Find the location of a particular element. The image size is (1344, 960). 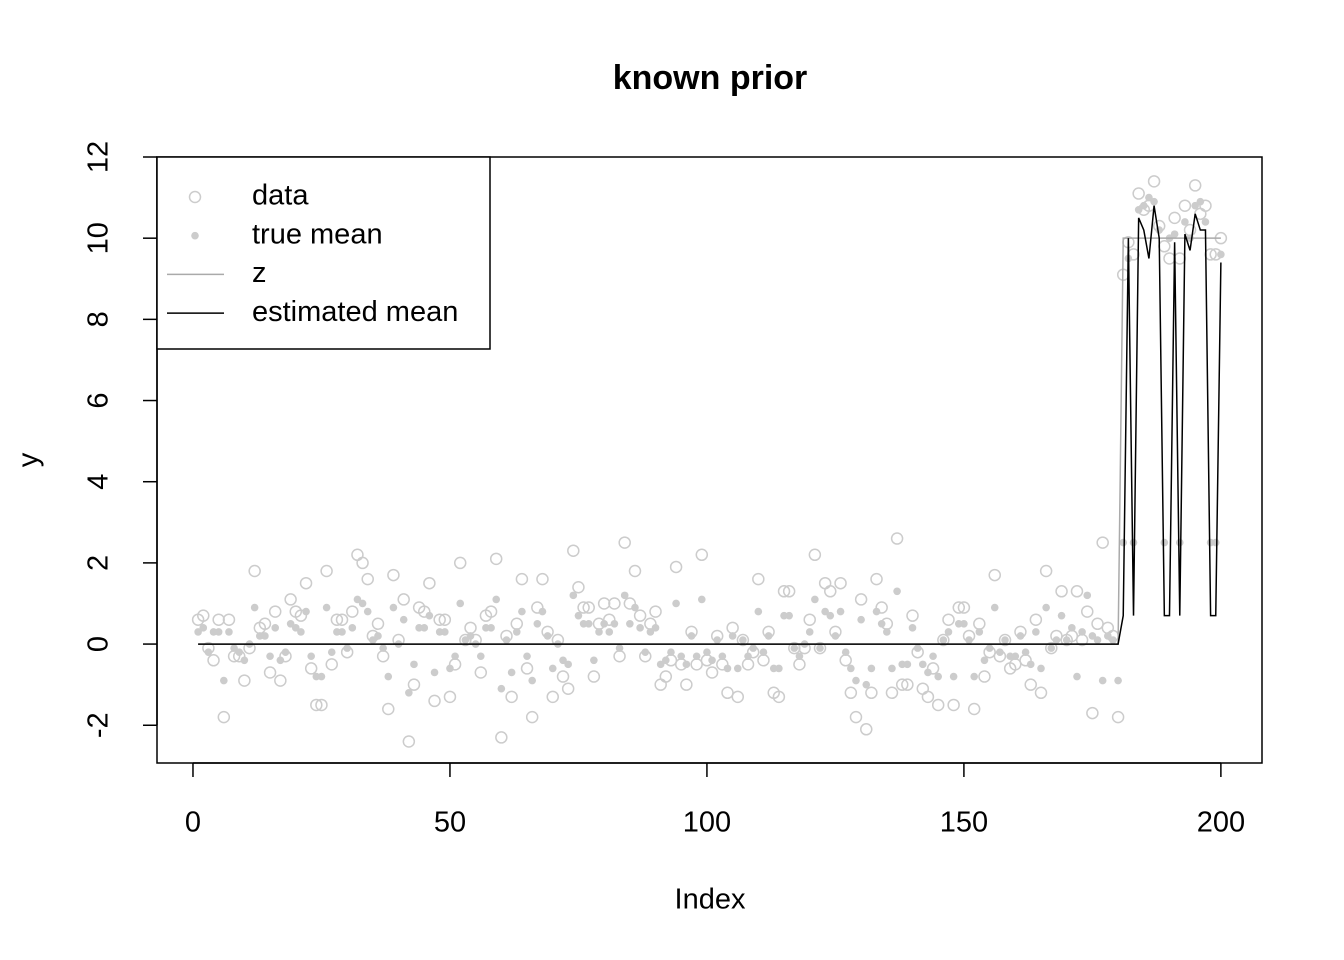

y-tick-label: 6 is located at coordinates (99, 400).